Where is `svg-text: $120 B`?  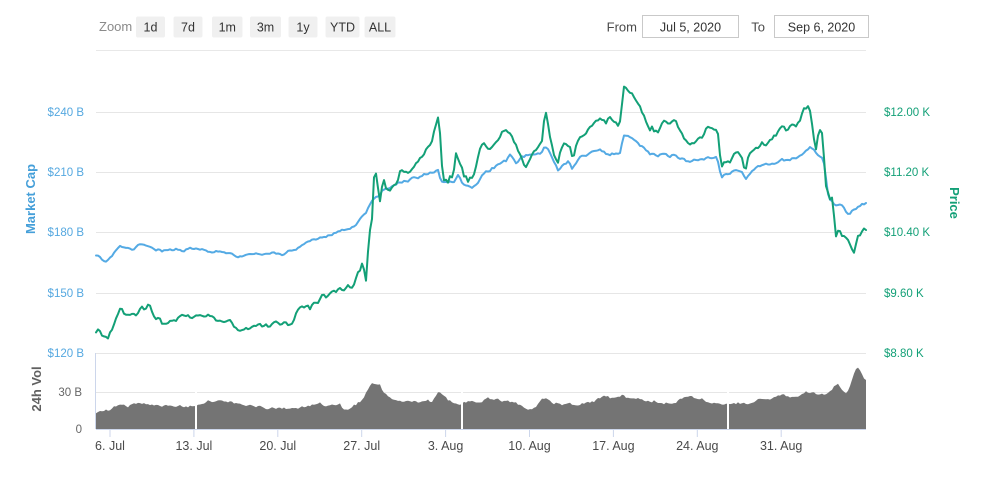 svg-text: $120 B is located at coordinates (66, 354).